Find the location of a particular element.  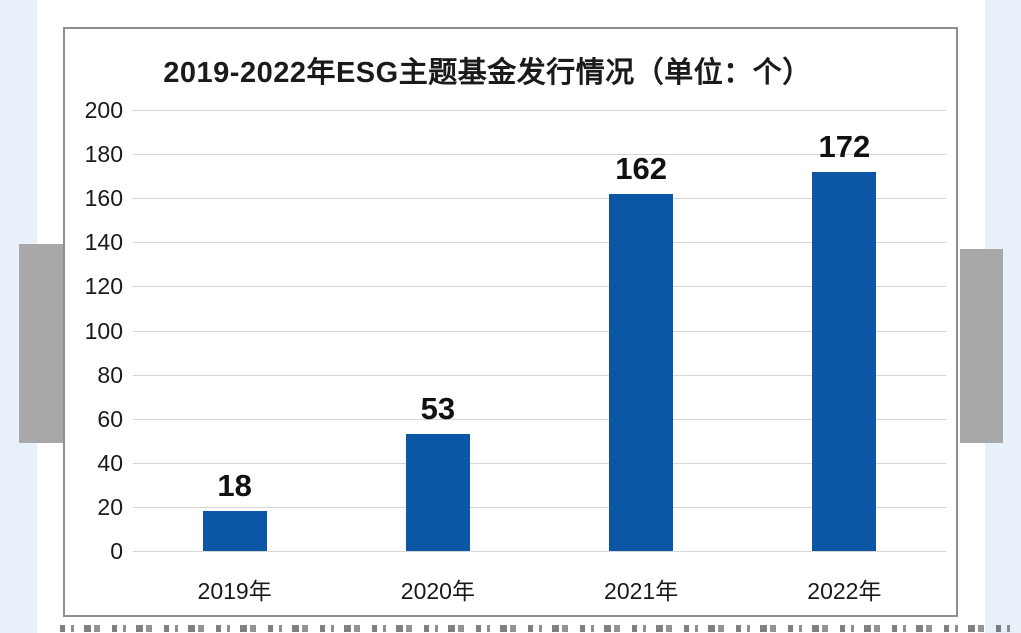

data-label-2021年: 162 is located at coordinates (641, 168).